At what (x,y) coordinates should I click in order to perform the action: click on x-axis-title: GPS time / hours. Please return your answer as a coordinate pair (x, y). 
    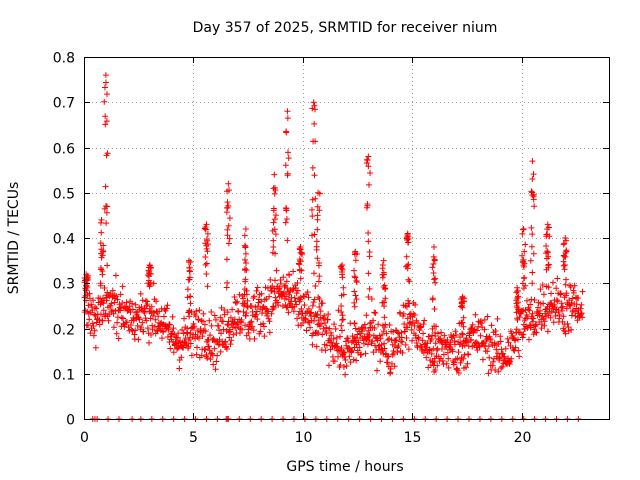
    Looking at the image, I should click on (344, 467).